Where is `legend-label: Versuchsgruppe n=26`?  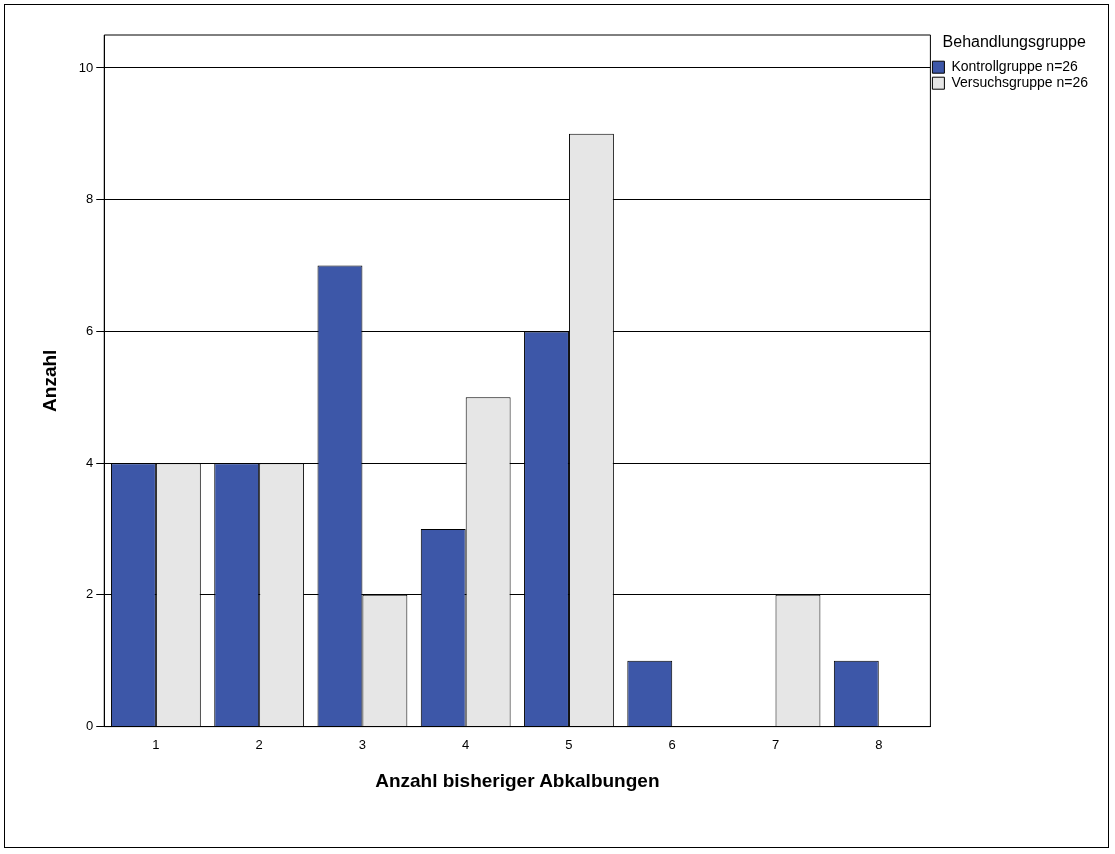 legend-label: Versuchsgruppe n=26 is located at coordinates (1020, 82).